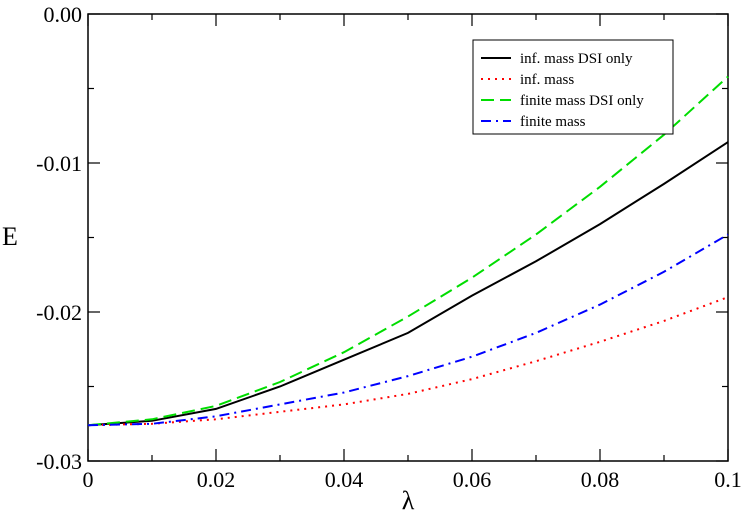 This screenshot has height=516, width=747. What do you see at coordinates (59, 312) in the screenshot?
I see `y-tick-label: -0.02` at bounding box center [59, 312].